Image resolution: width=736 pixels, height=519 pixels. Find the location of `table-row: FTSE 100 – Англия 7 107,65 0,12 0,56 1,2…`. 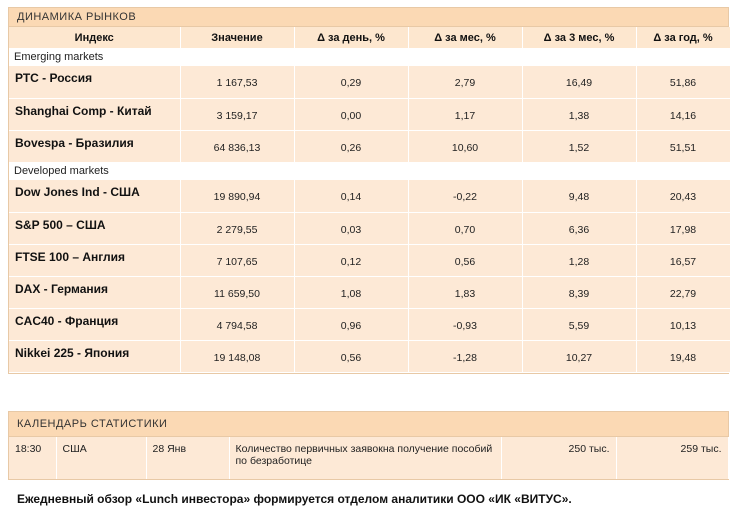

table-row: FTSE 100 – Англия 7 107,65 0,12 0,56 1,2… is located at coordinates (370, 260).